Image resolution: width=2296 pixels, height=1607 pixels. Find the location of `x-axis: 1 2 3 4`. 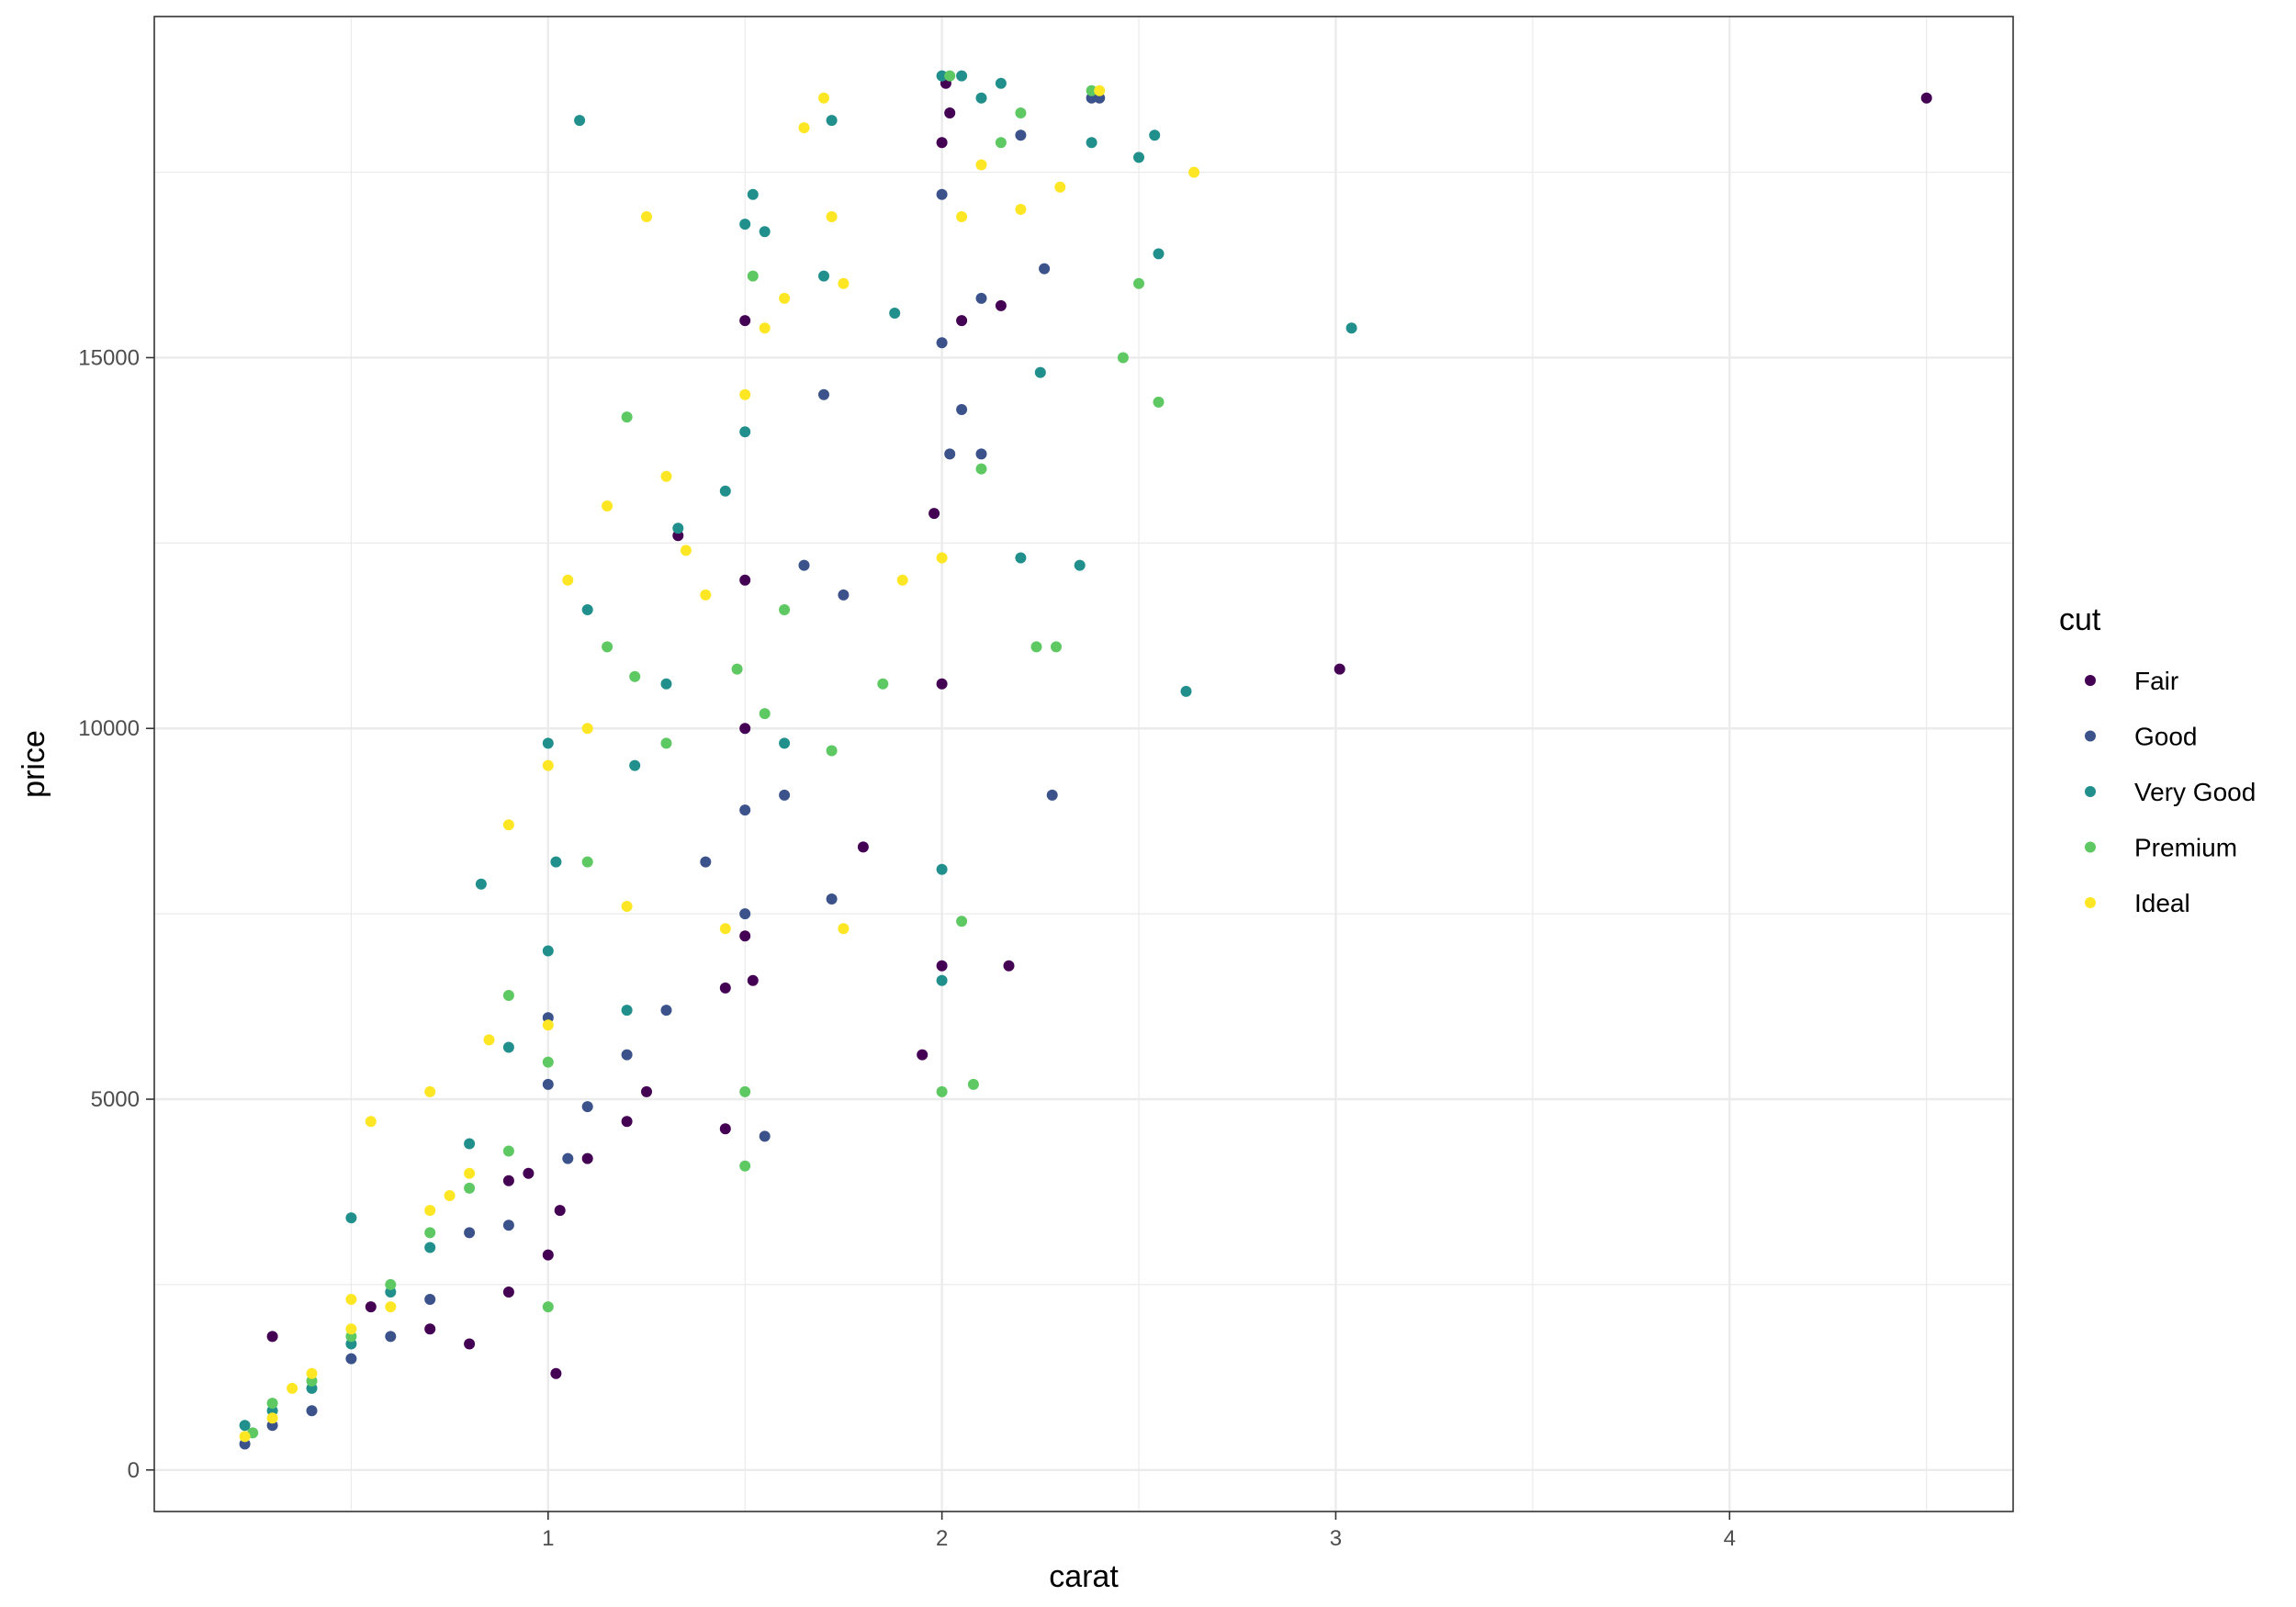

x-axis: 1 2 3 4 is located at coordinates (1139, 1531).